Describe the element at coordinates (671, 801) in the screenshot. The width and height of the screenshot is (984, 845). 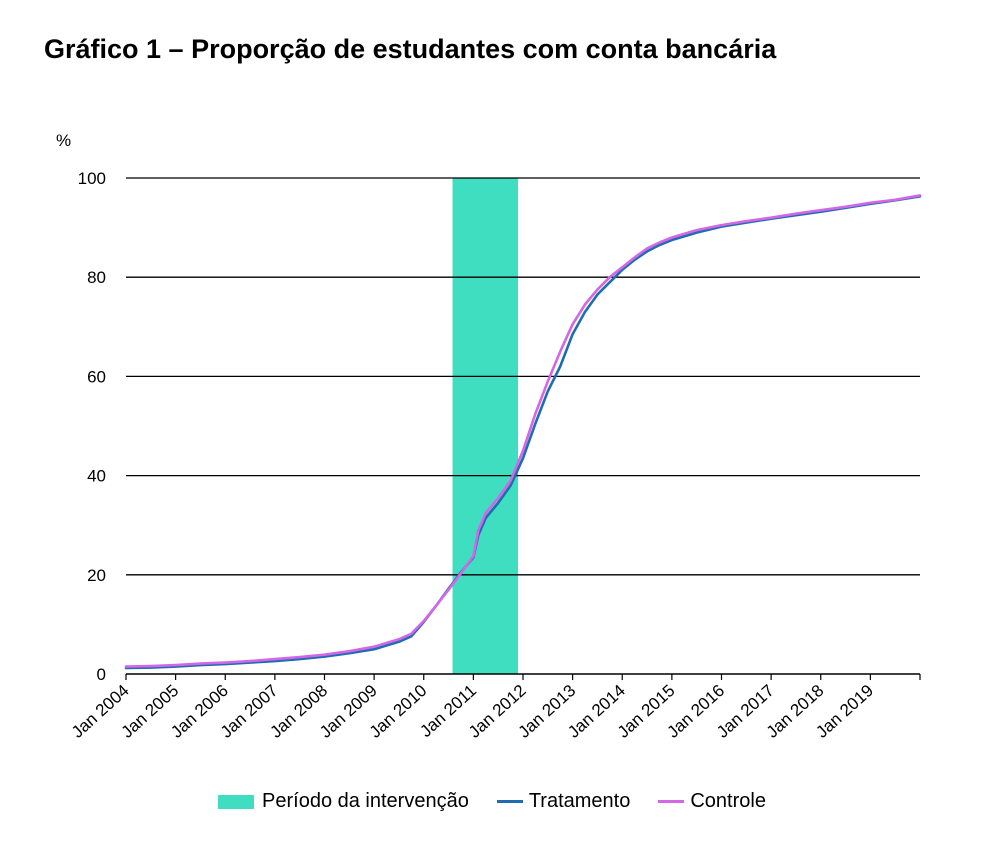
I see `legend-swatch-control` at that location.